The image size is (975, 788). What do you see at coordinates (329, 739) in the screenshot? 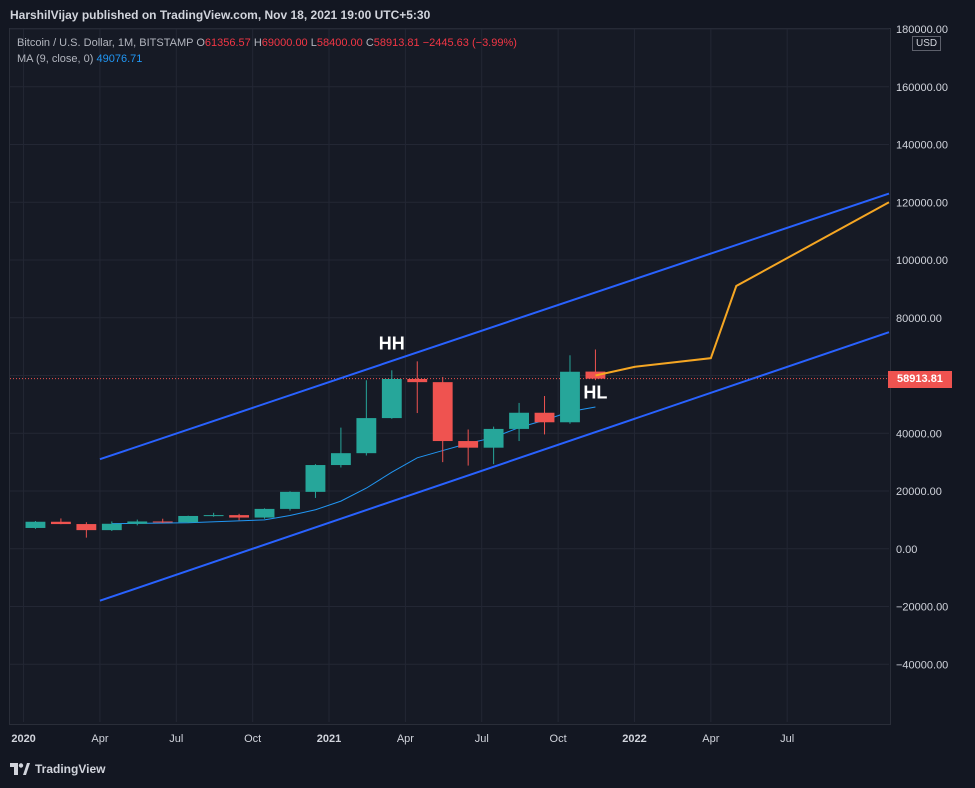
I see `x-tick-label: 2021` at bounding box center [329, 739].